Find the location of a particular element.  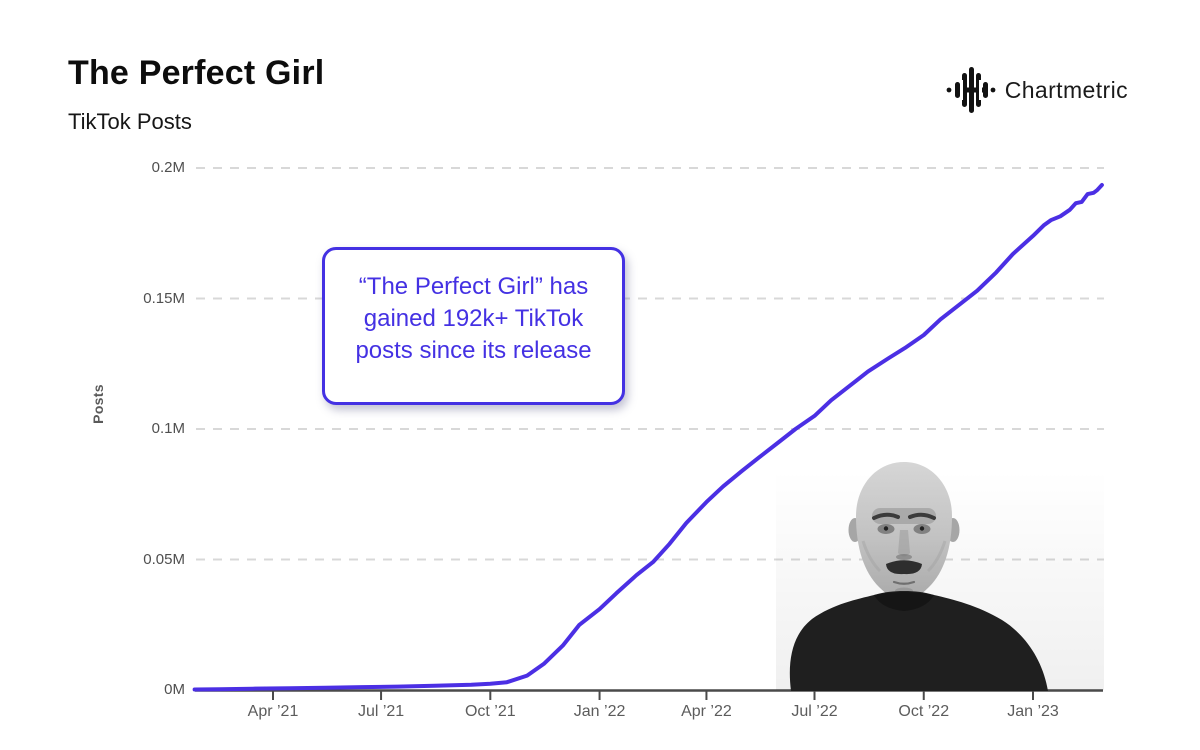

page-title: The Perfect Girl is located at coordinates (196, 73).